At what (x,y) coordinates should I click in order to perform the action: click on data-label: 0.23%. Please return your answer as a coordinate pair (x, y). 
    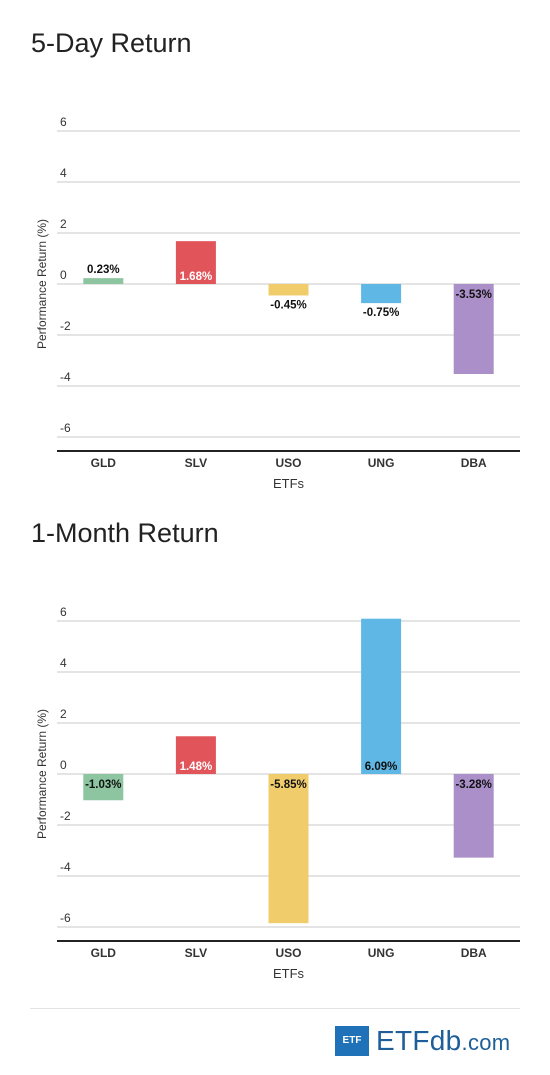
    Looking at the image, I should click on (103, 270).